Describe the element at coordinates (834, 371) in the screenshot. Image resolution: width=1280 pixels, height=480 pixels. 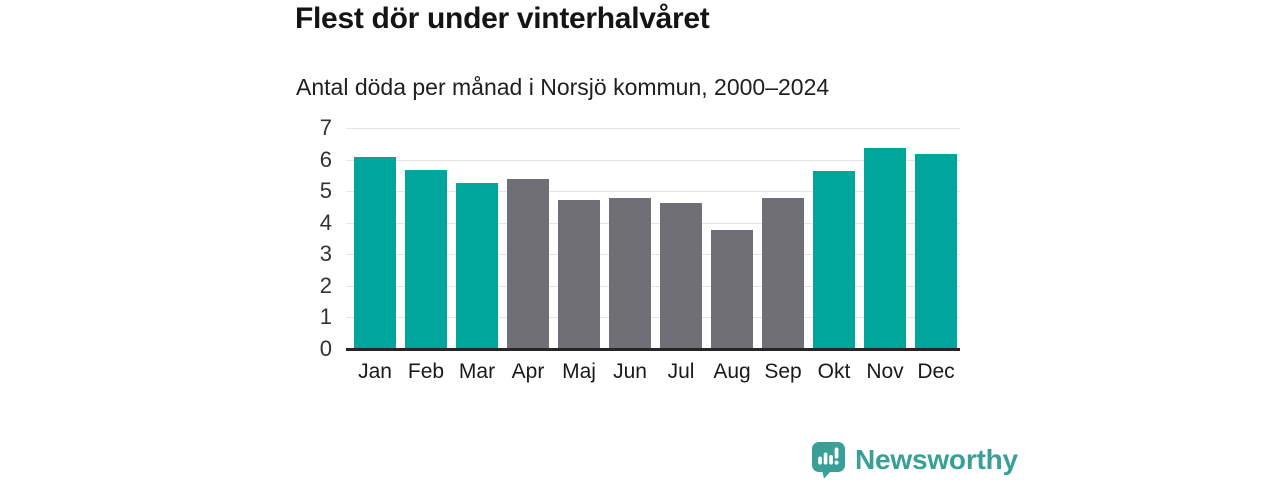
I see `x-tick-label-okt: Okt` at that location.